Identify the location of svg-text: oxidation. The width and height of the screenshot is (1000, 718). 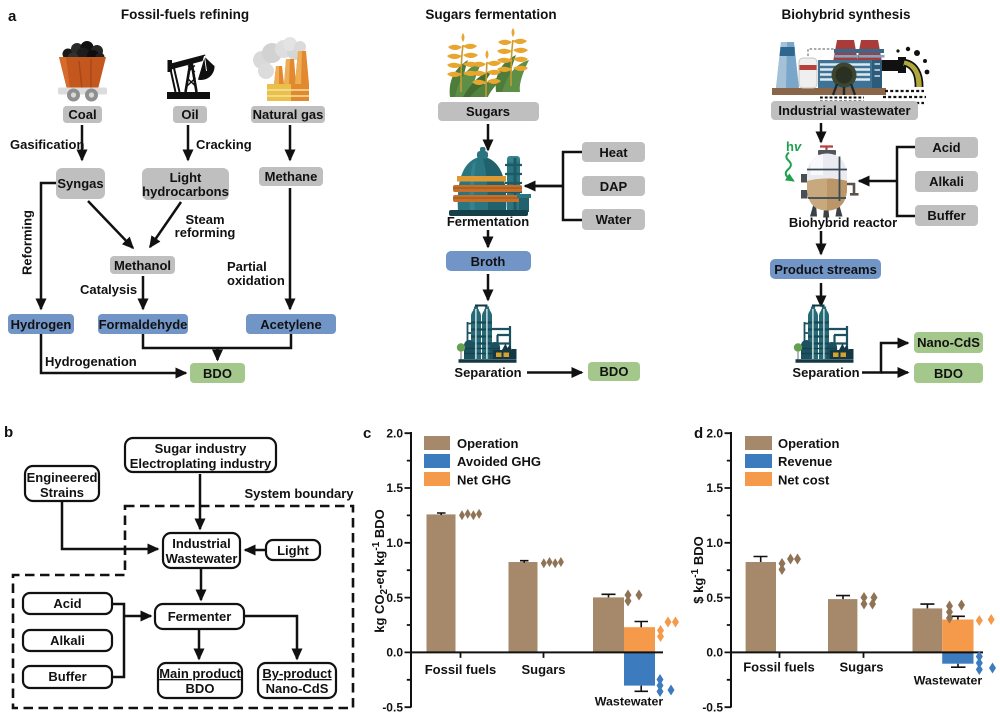
(256, 280).